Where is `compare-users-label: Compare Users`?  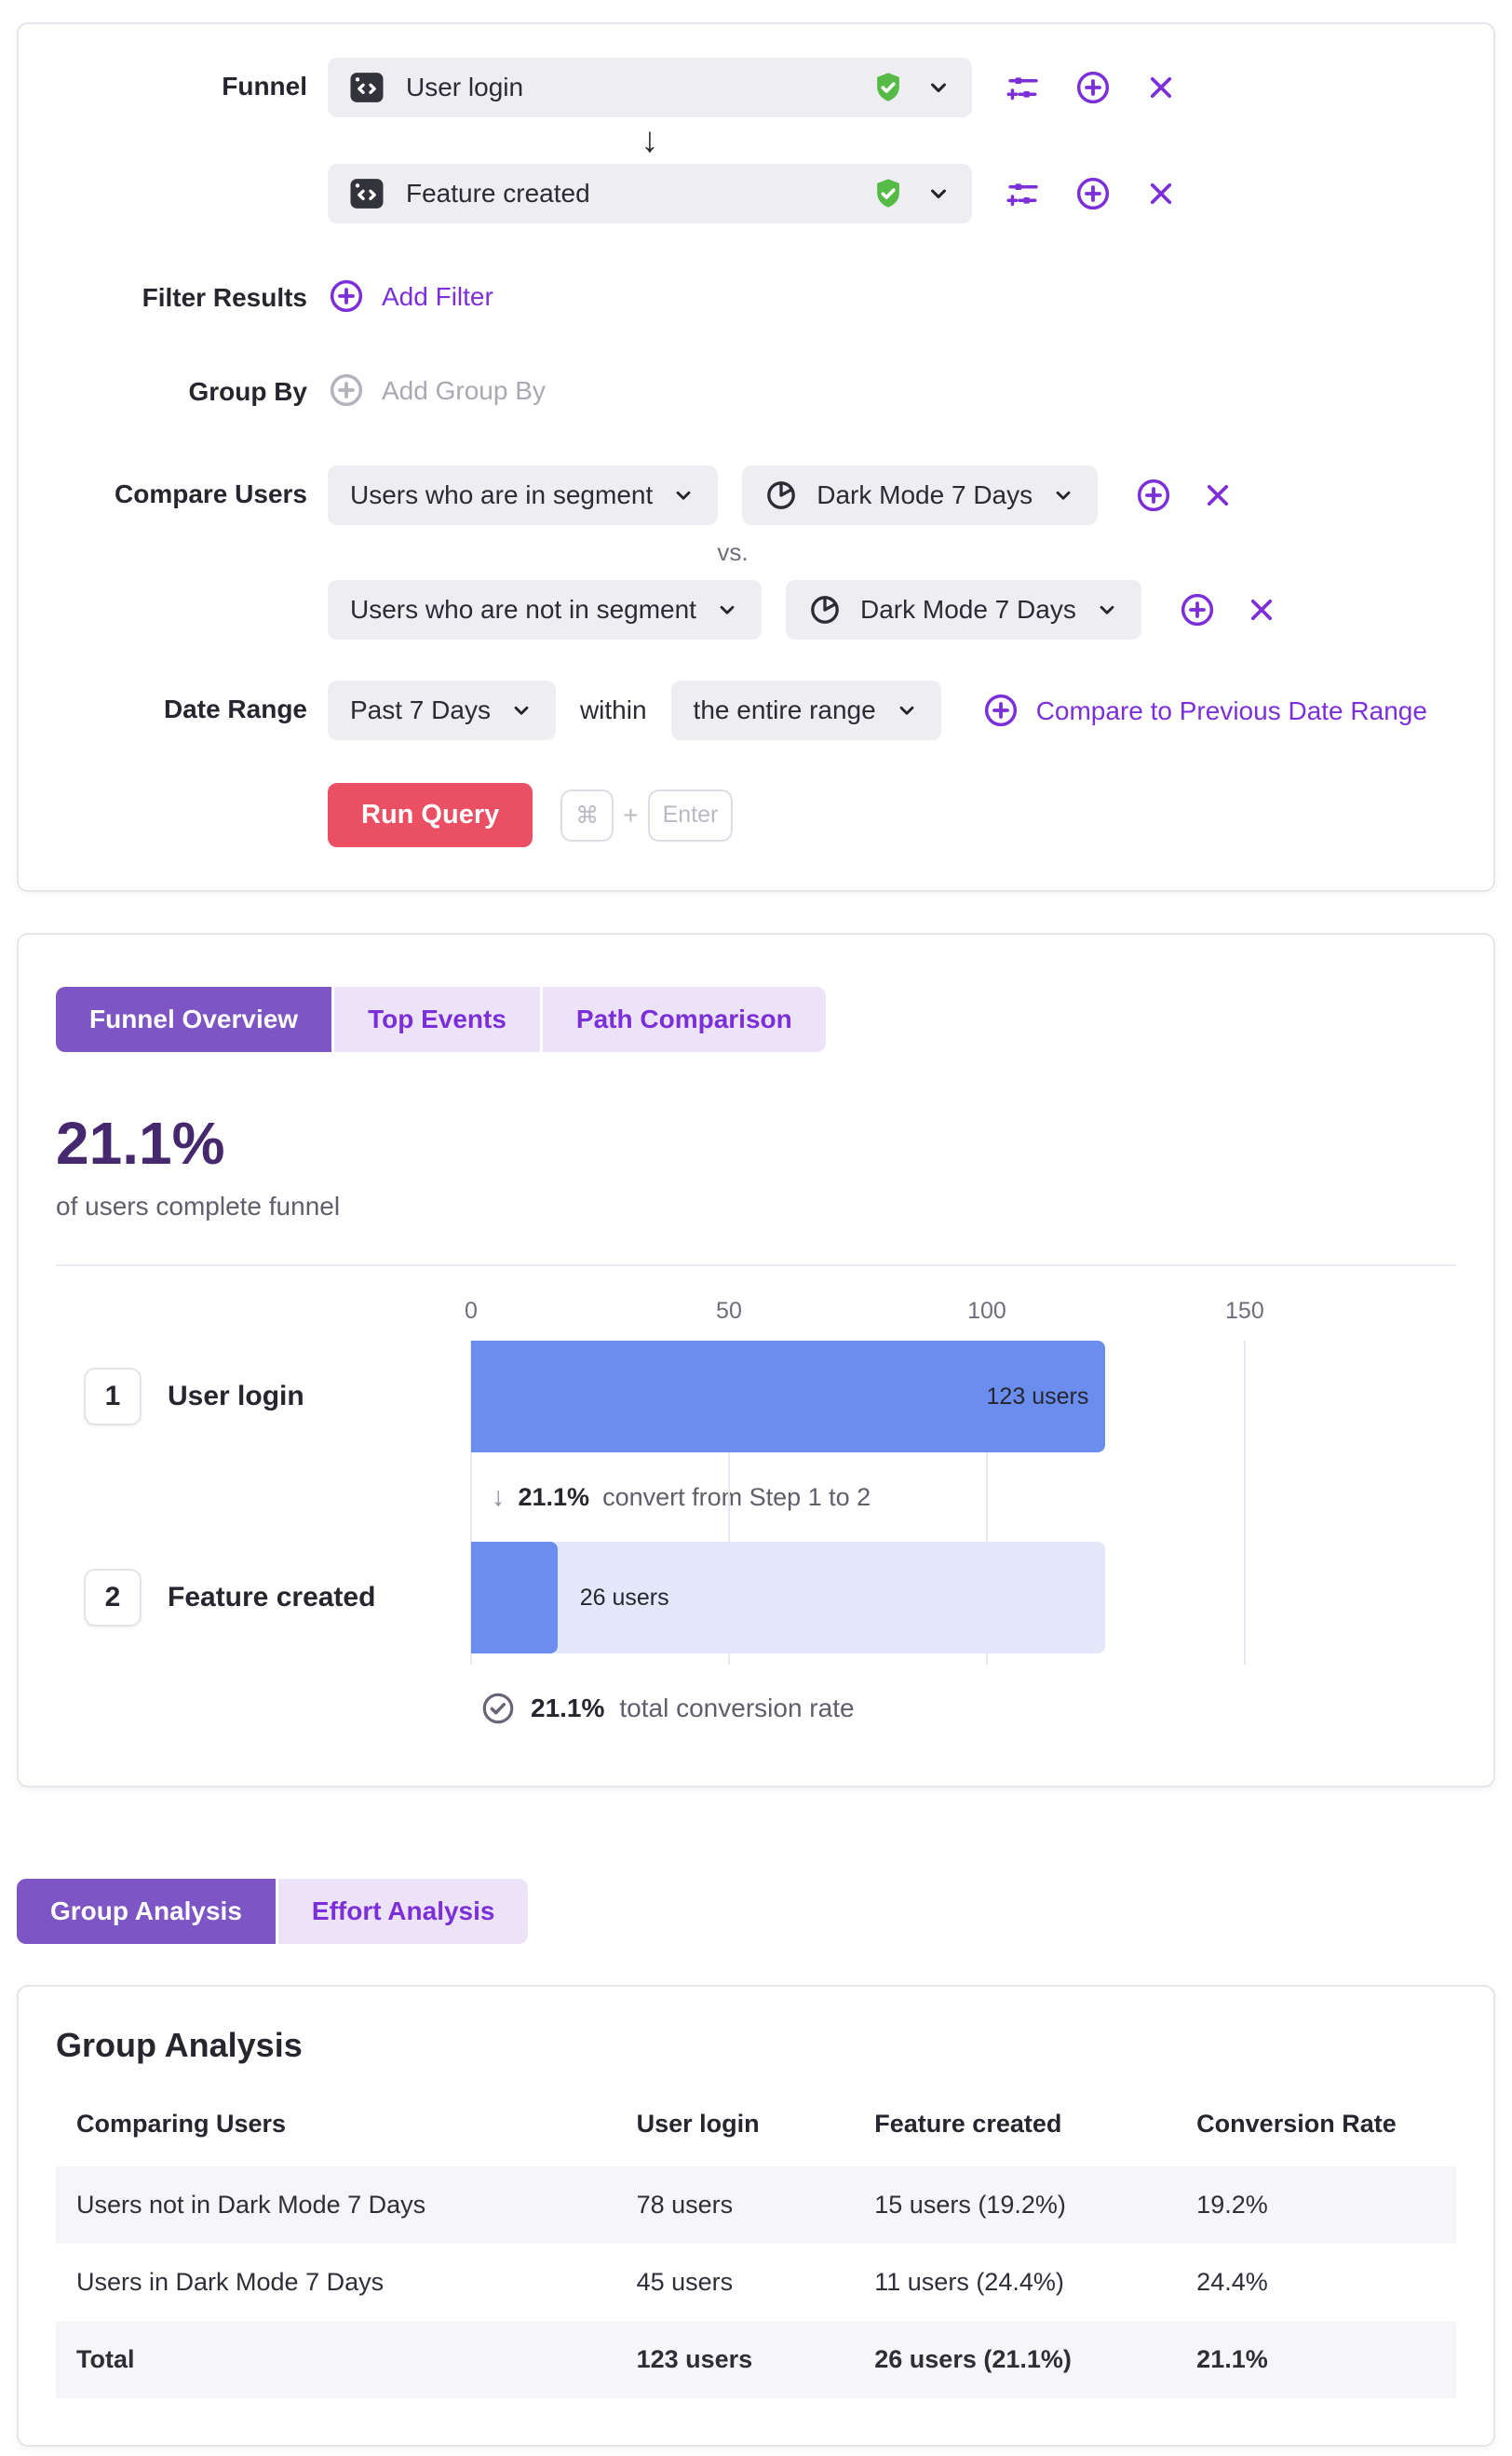 compare-users-label: Compare Users is located at coordinates (211, 493).